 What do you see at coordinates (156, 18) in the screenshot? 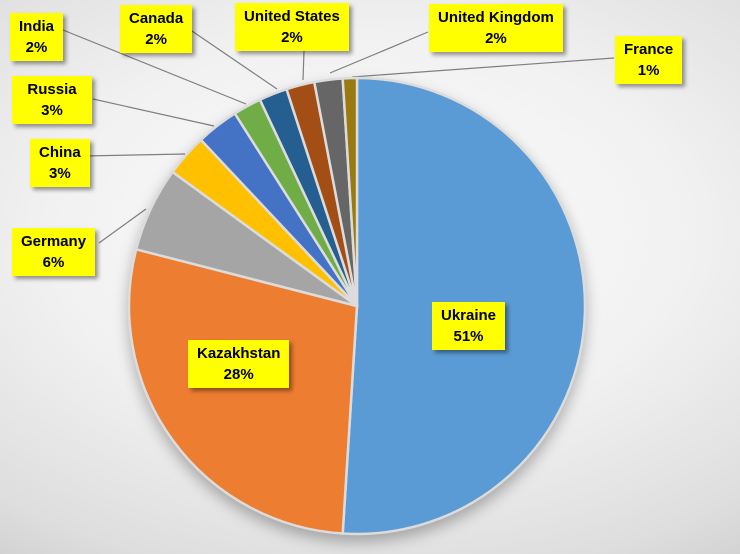
I see `label-country-name: Canada` at bounding box center [156, 18].